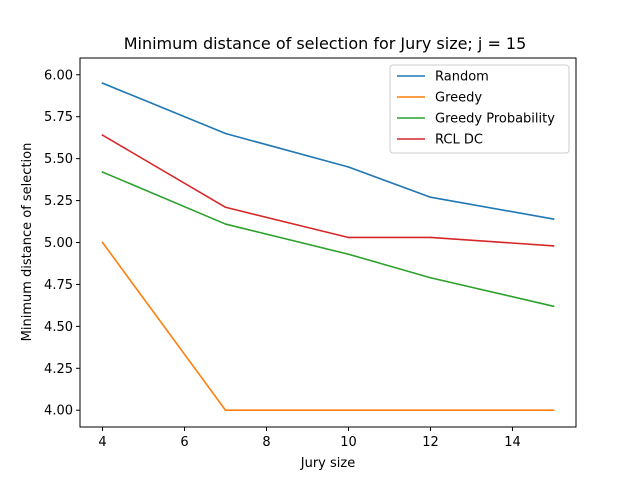  I want to click on y-tick-label: 4.50, so click(58, 327).